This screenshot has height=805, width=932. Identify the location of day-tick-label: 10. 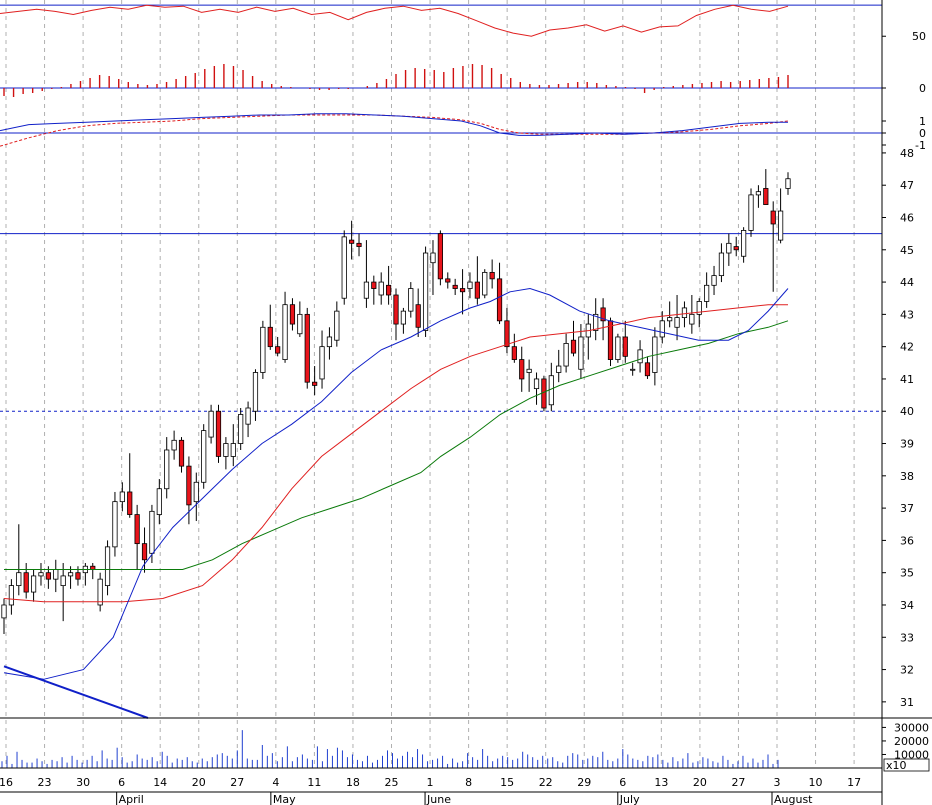
(816, 782).